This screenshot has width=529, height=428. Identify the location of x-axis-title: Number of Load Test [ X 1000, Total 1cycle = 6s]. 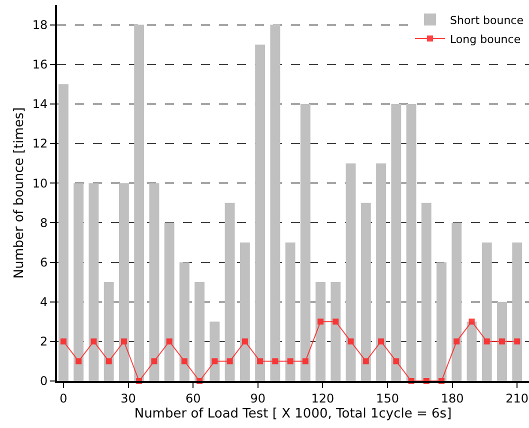
(293, 414).